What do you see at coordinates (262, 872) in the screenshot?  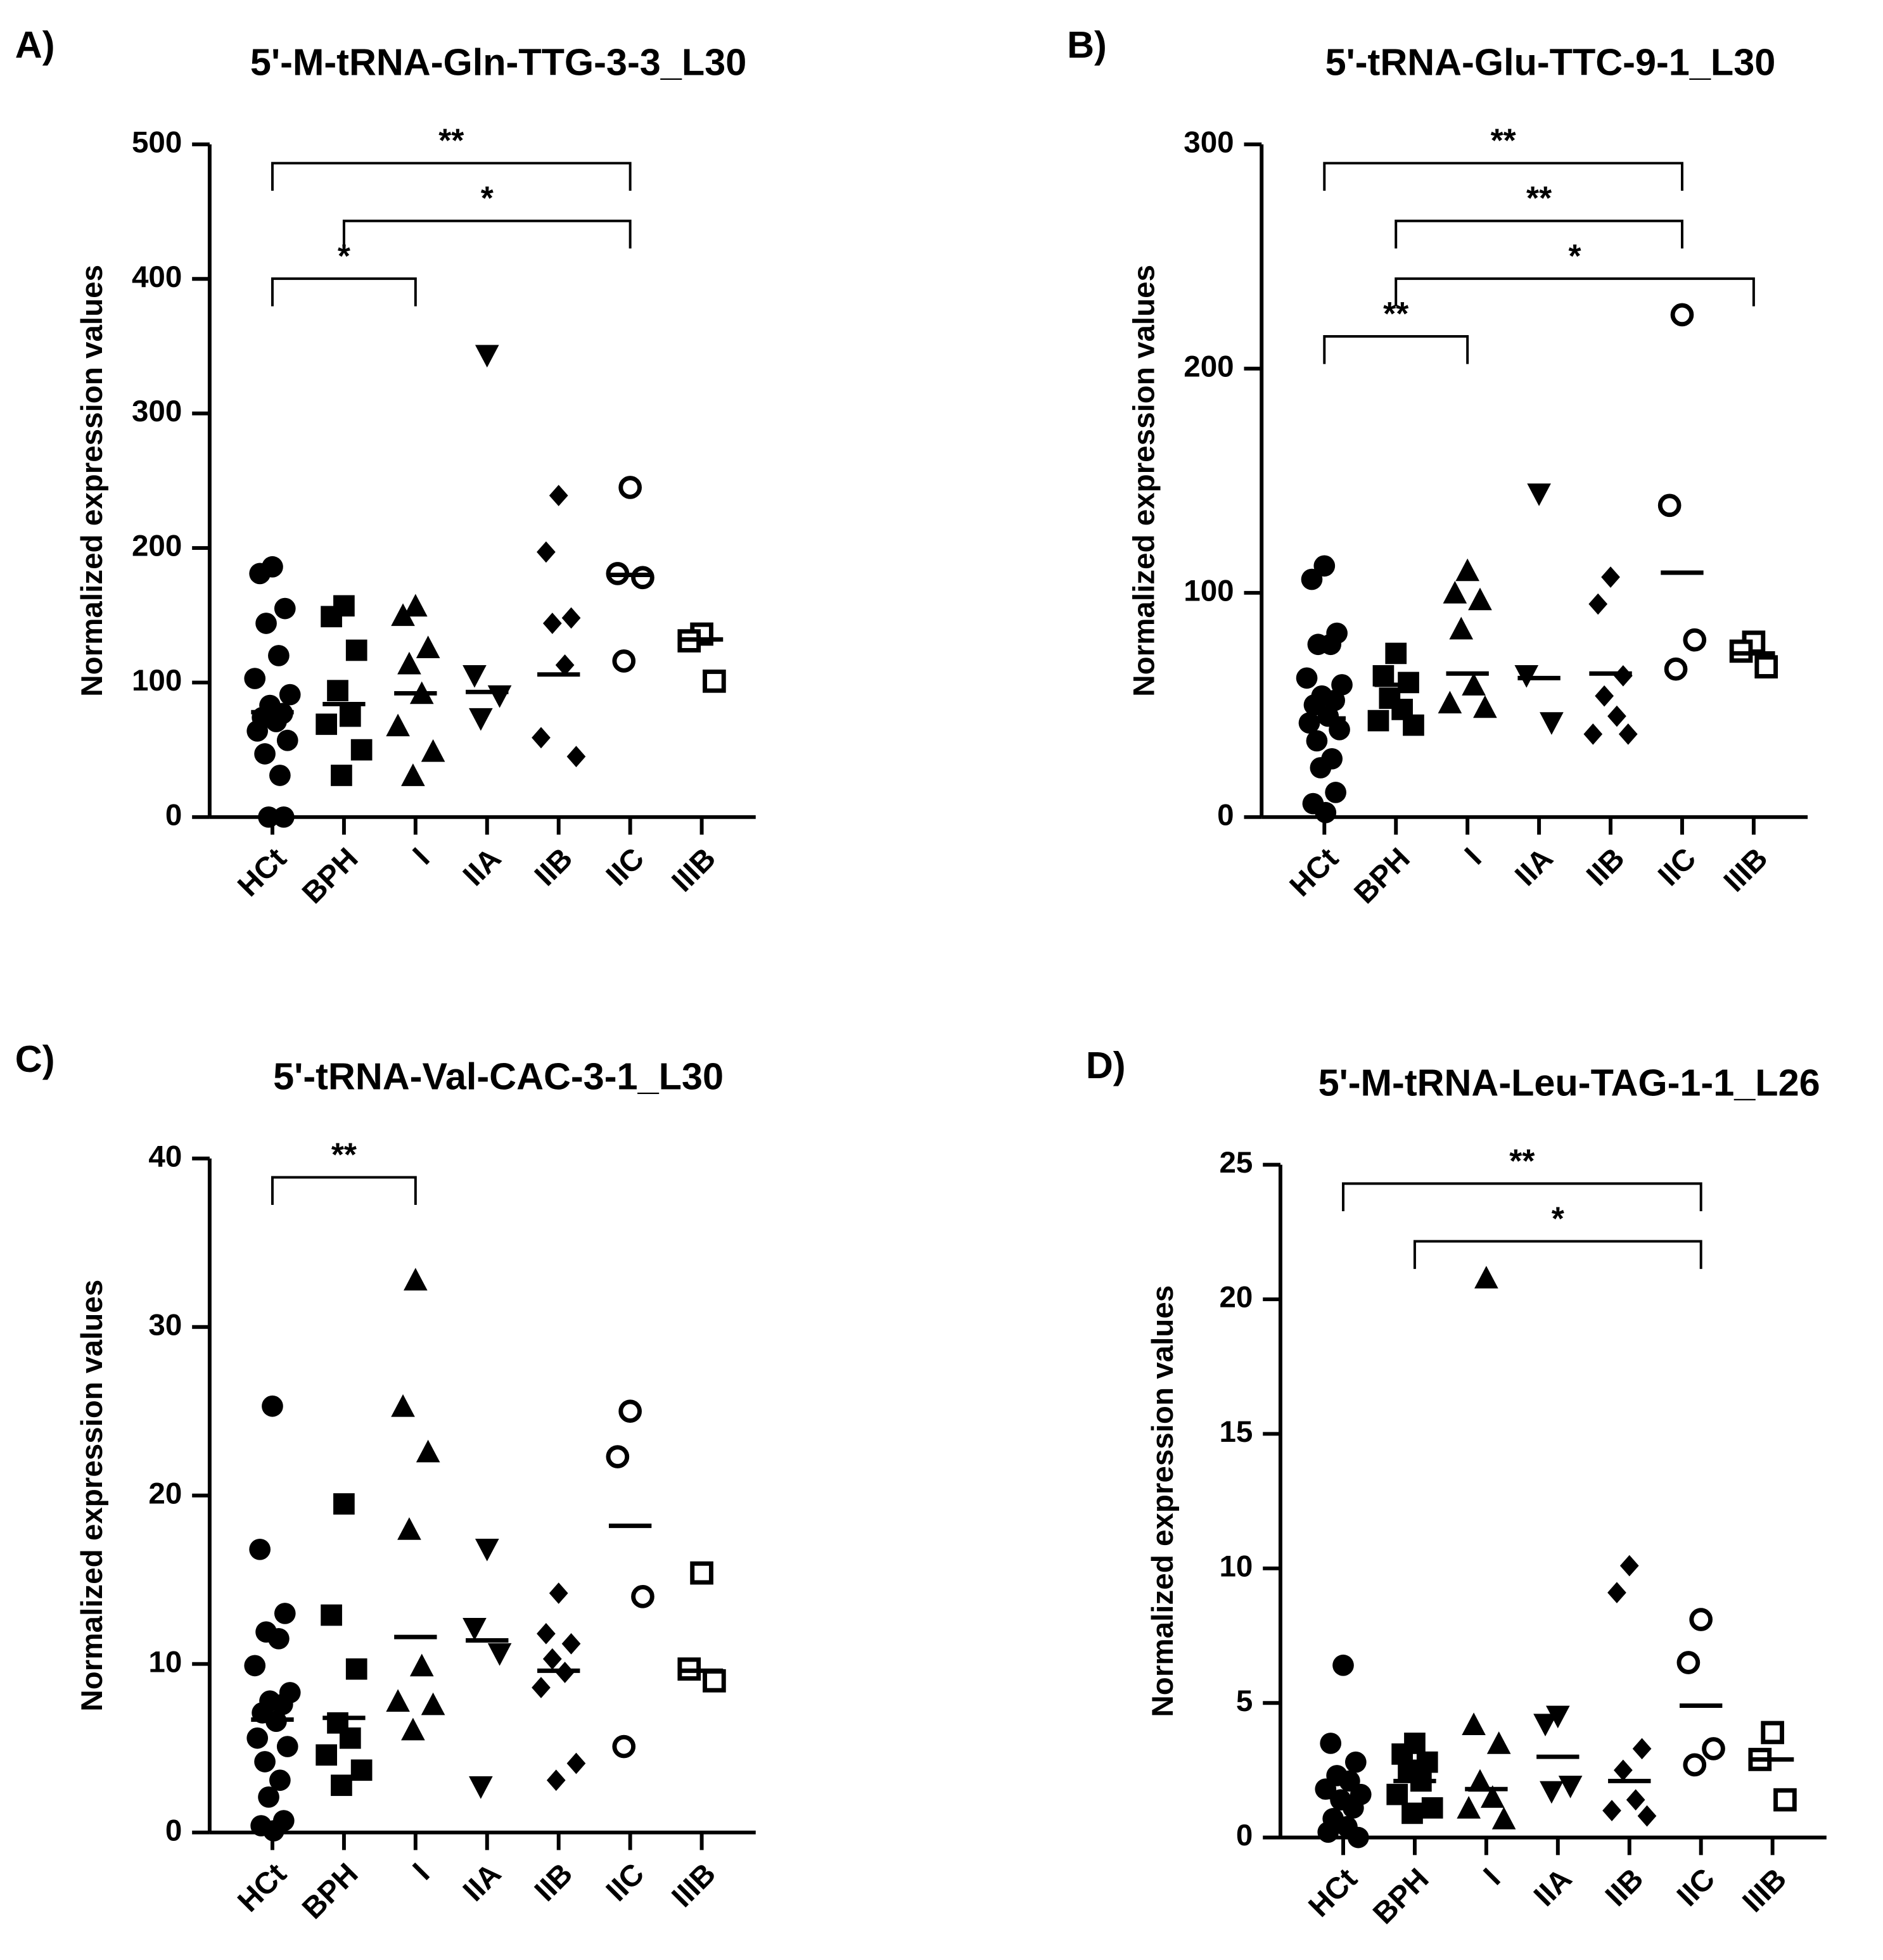 I see `x-tick-label: HCt` at bounding box center [262, 872].